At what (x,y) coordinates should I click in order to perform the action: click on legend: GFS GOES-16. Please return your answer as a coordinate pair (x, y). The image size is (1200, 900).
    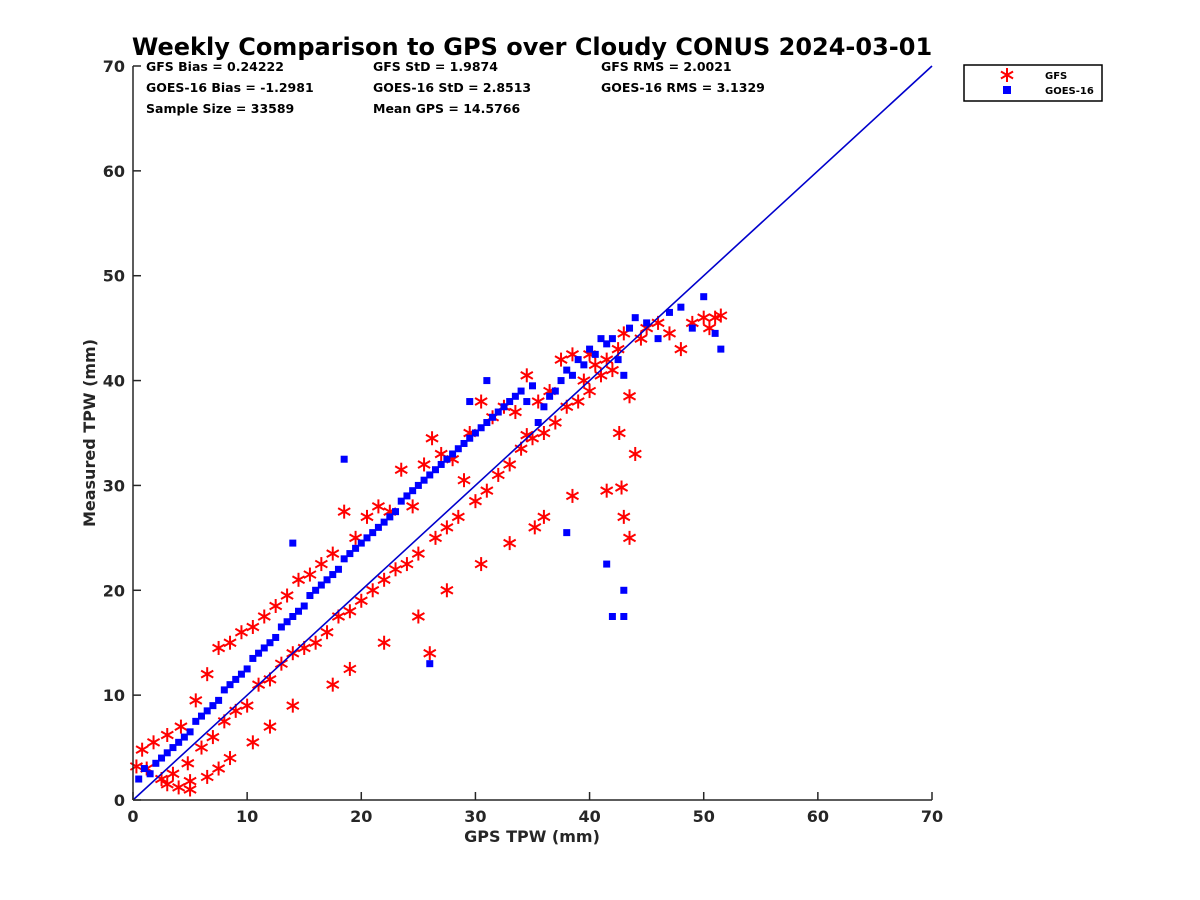
    Looking at the image, I should click on (1033, 83).